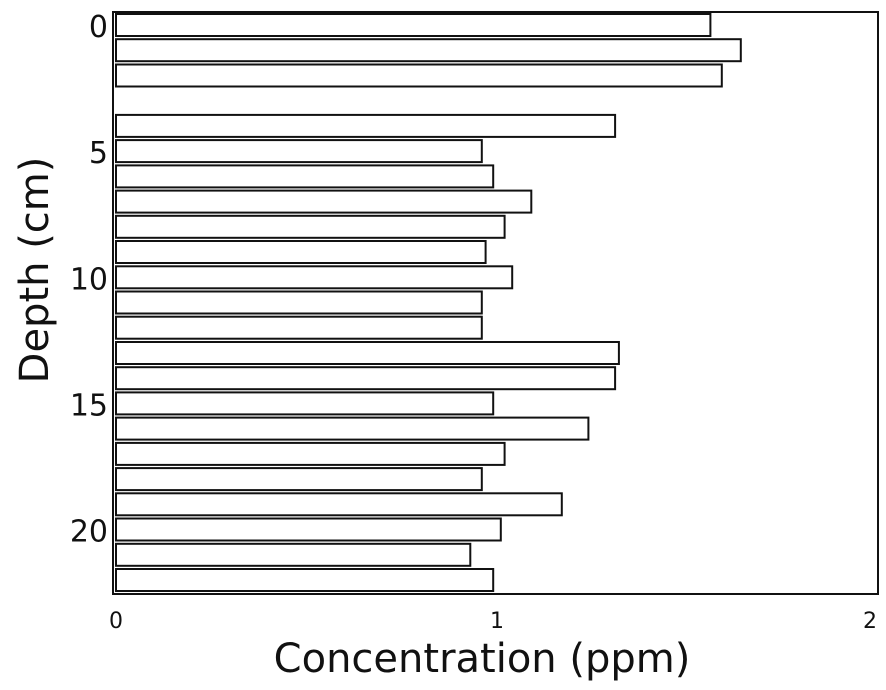  What do you see at coordinates (35, 270) in the screenshot?
I see `y-axis-title: Depth (cm)` at bounding box center [35, 270].